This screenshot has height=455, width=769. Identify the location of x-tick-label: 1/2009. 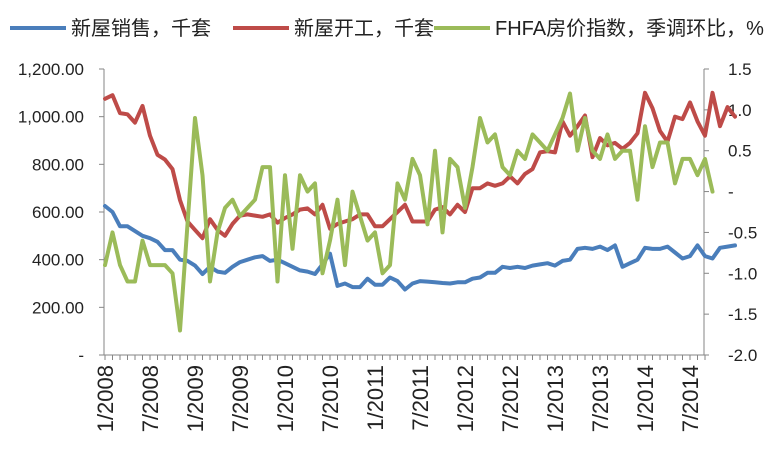
(195, 398).